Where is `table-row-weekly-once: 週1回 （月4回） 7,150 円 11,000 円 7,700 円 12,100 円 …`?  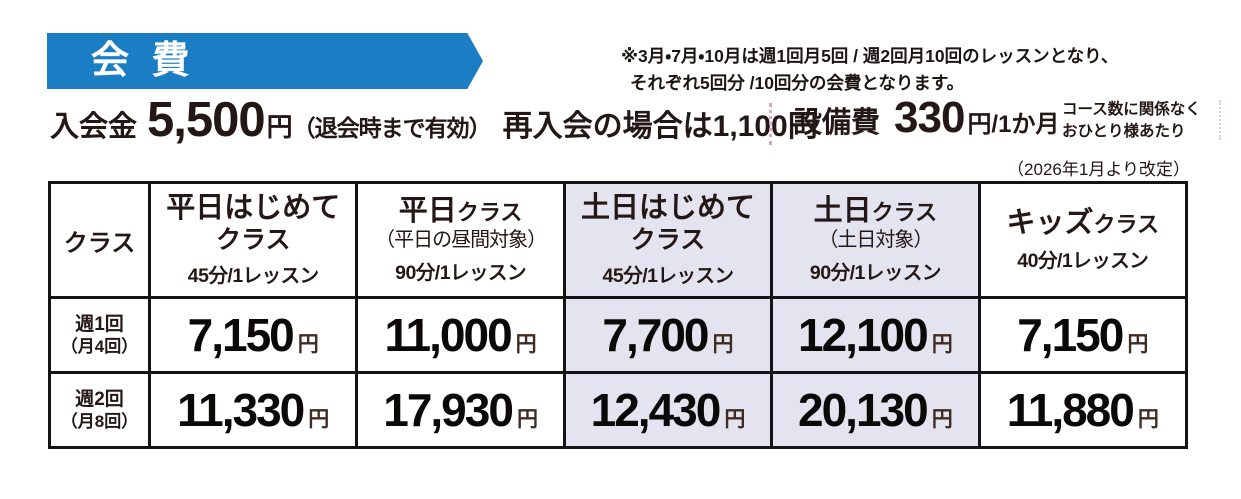 table-row-weekly-once: 週1回 （月4回） 7,150 円 11,000 円 7,700 円 12,100 円 … is located at coordinates (618, 335).